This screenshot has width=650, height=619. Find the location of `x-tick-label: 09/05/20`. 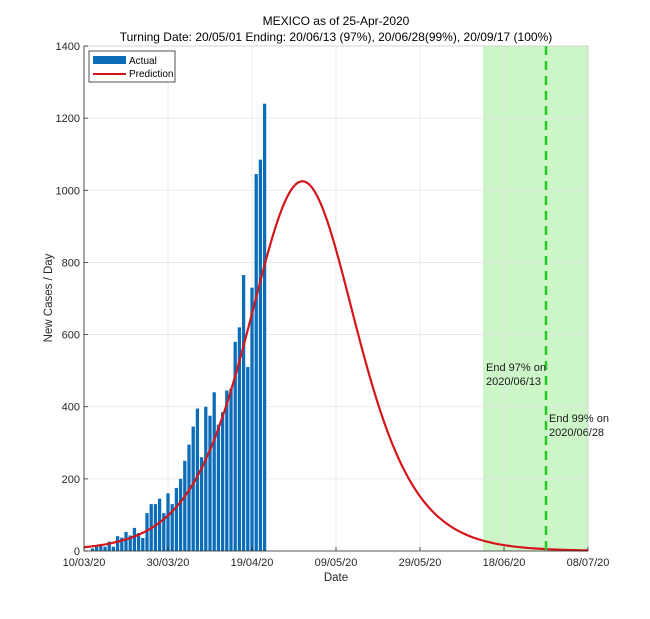

x-tick-label: 09/05/20 is located at coordinates (336, 563).